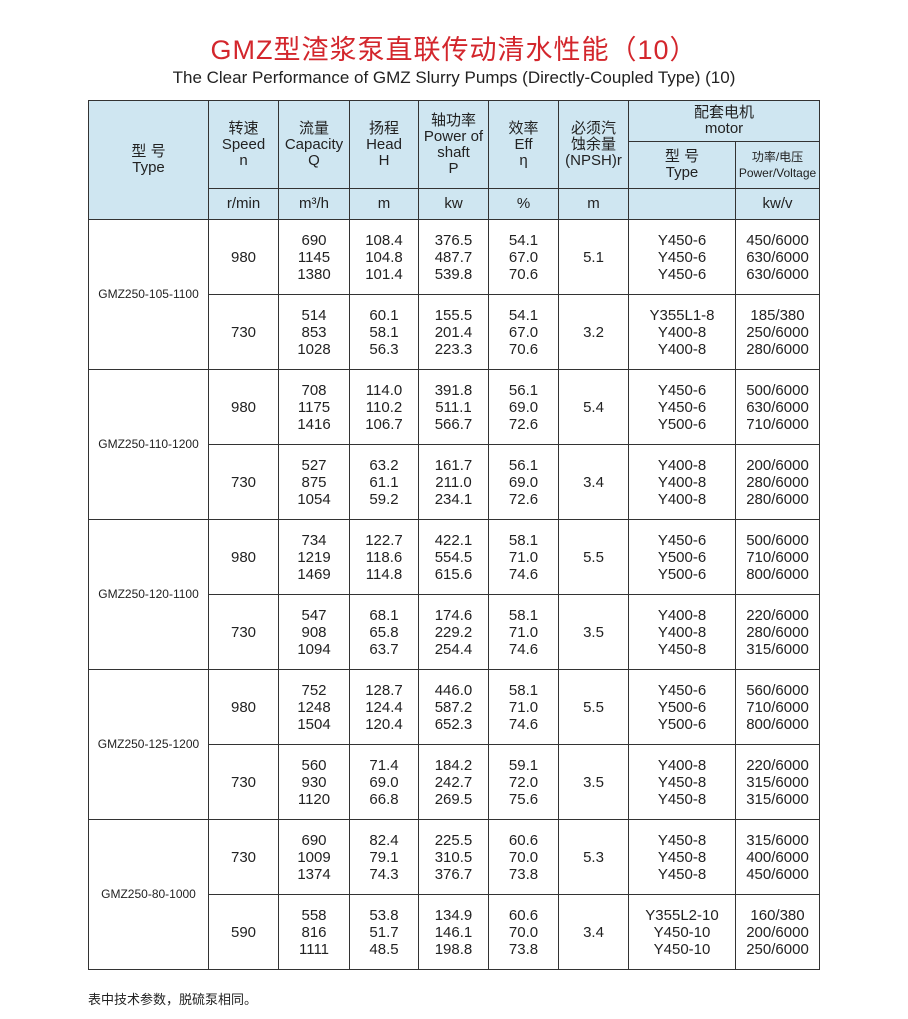  I want to click on pump-type-cell: GMZ250-125-1200, so click(148, 744).